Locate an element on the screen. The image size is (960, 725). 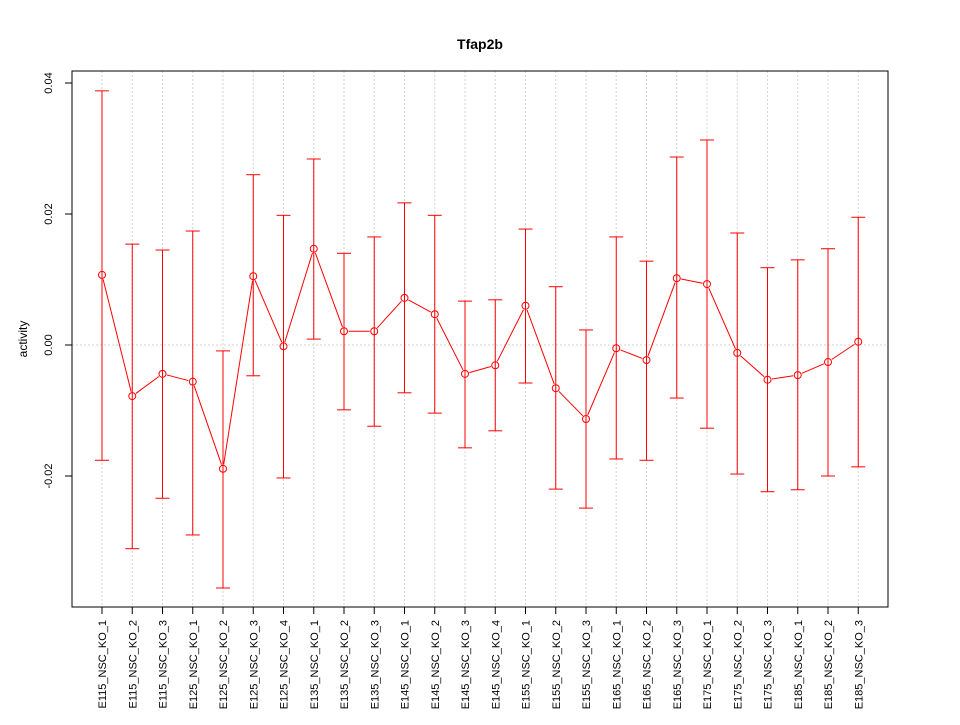
x-tick-label: E135_NSC_KO_2 is located at coordinates (345, 664).